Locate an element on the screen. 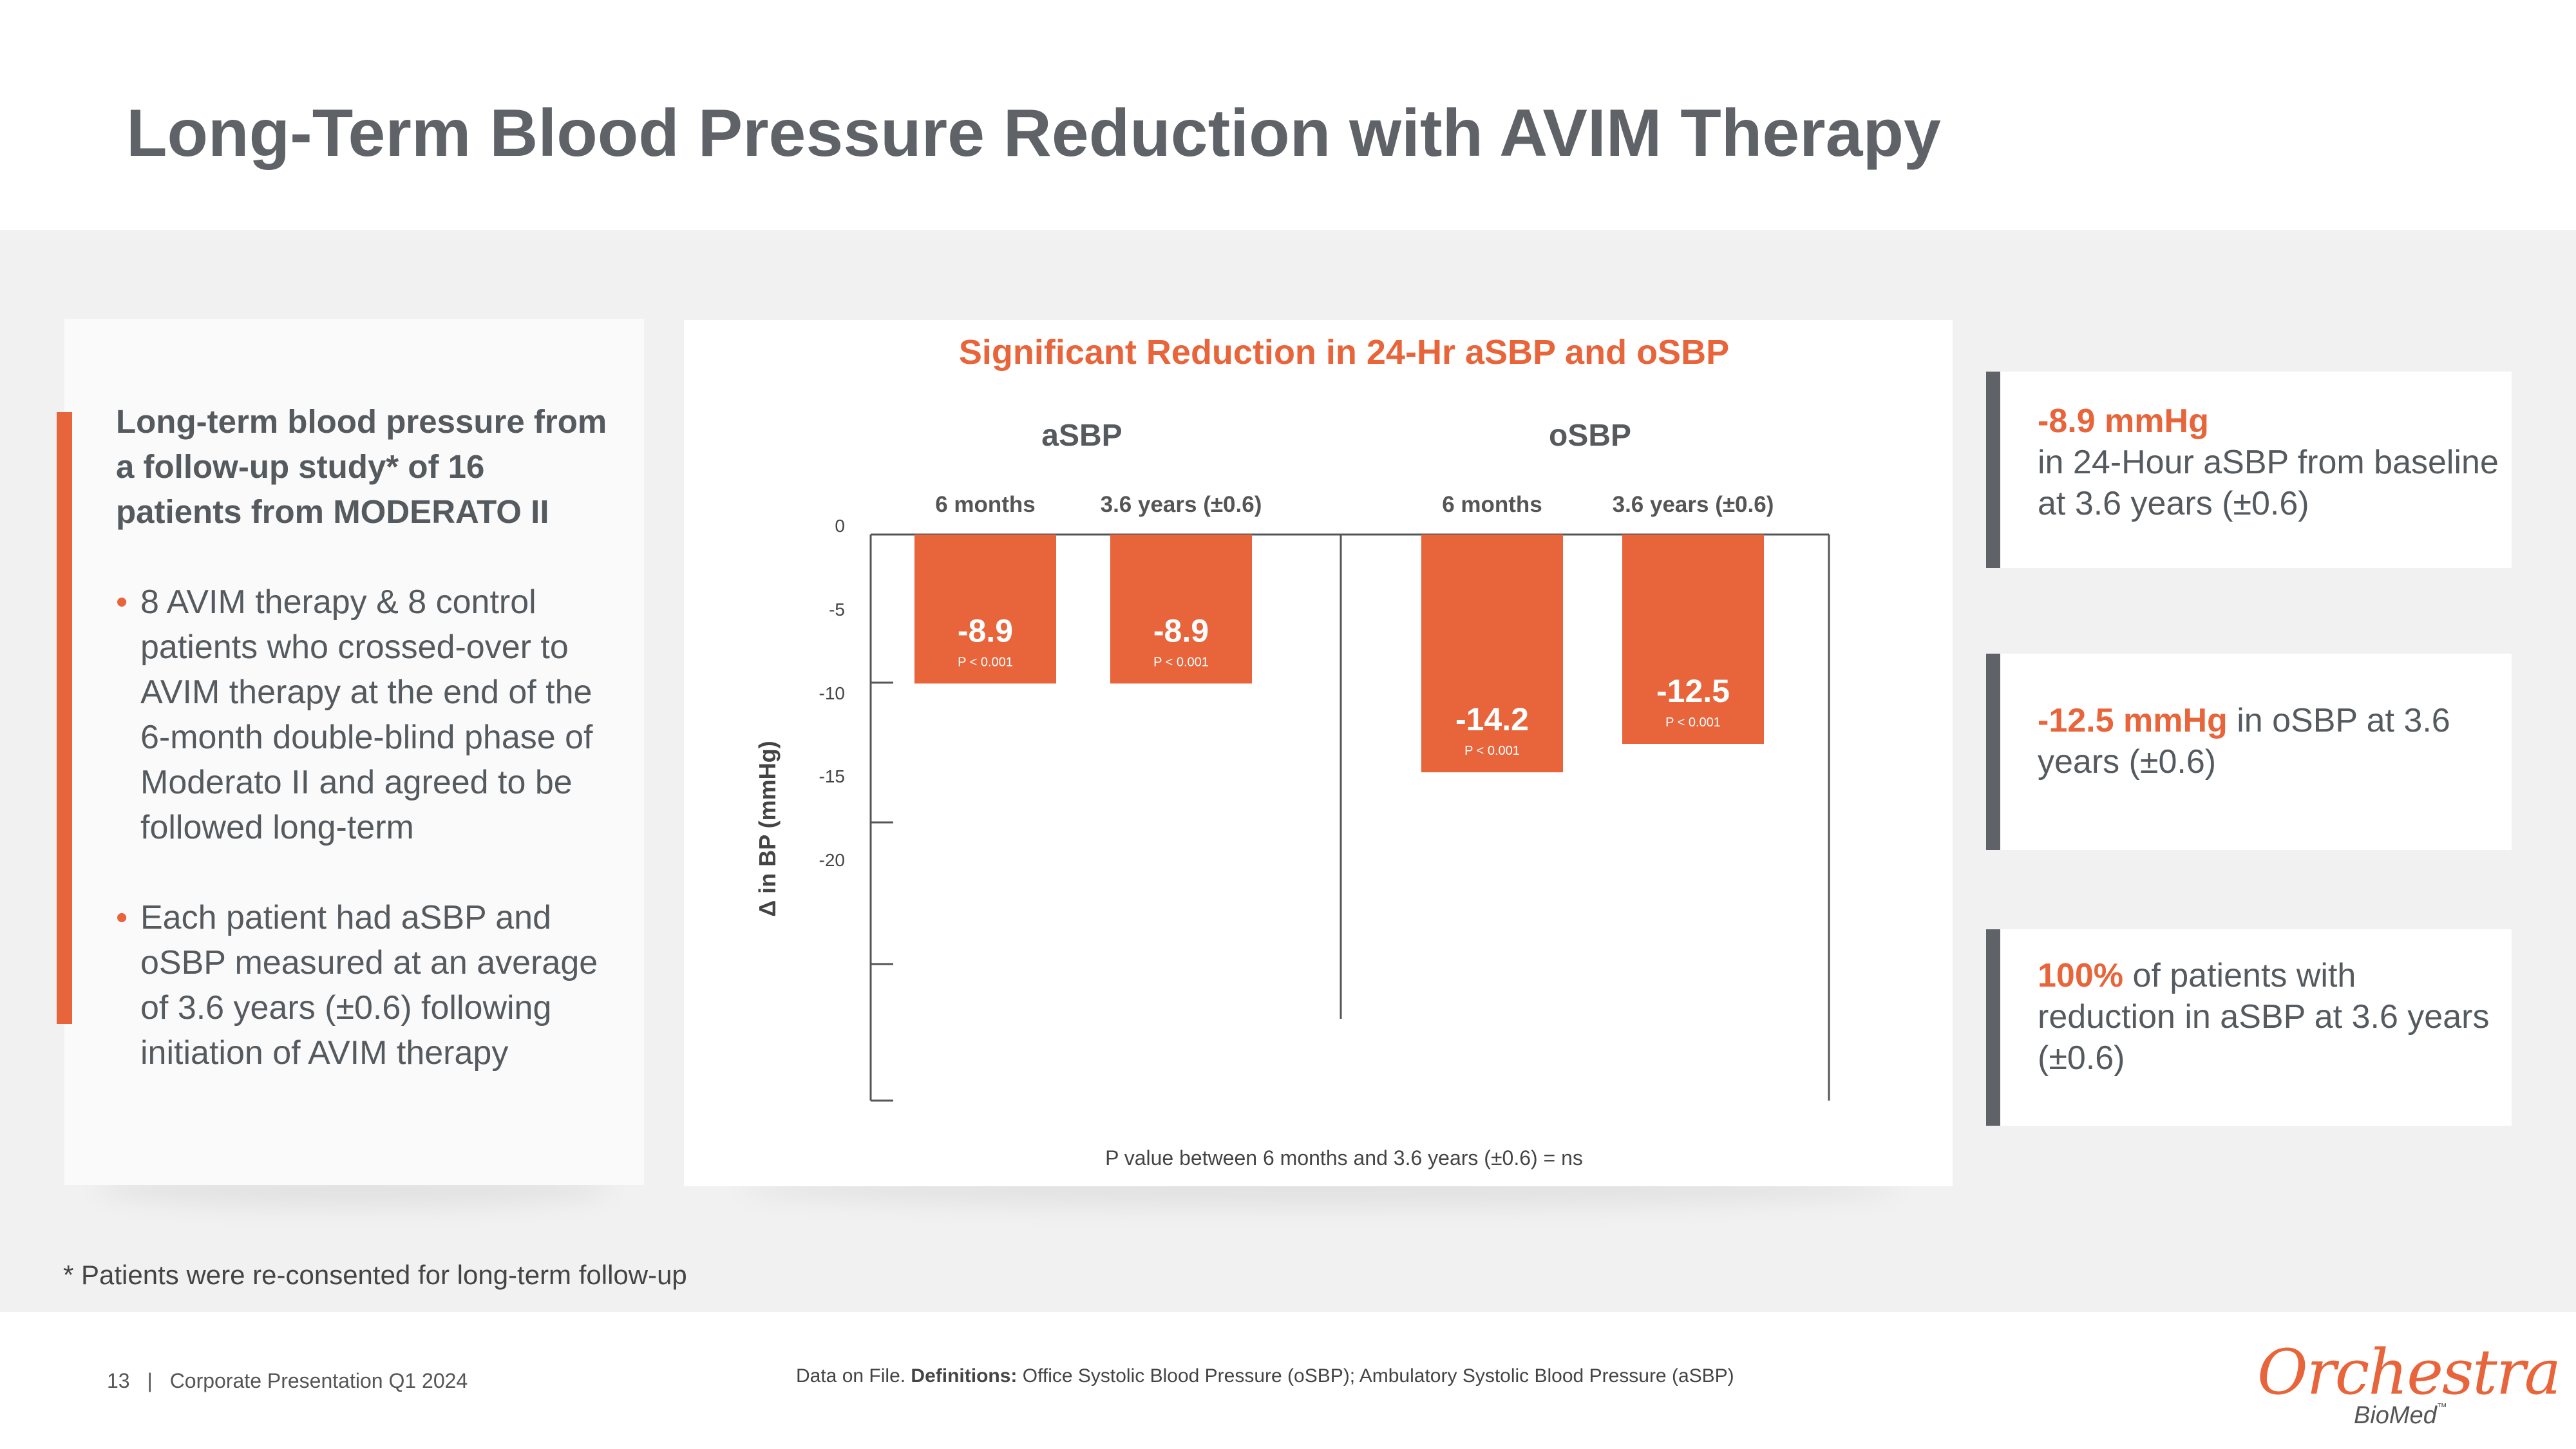 The image size is (2576, 1449). logo-tm: ™ is located at coordinates (2441, 1407).